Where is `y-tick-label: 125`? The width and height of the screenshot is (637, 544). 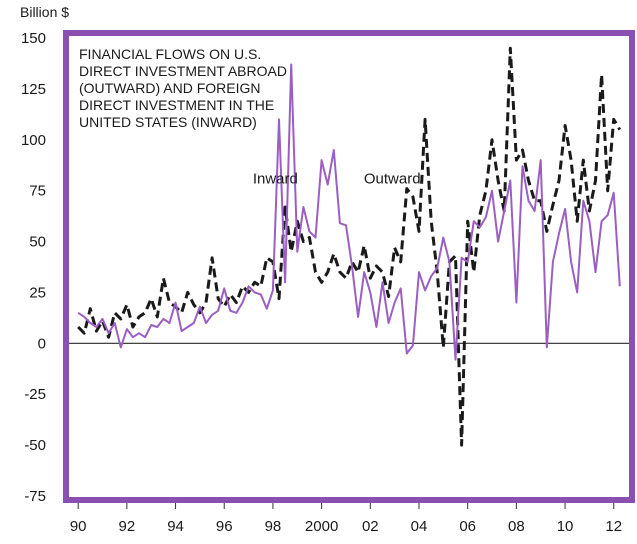 y-tick-label: 125 is located at coordinates (33, 89).